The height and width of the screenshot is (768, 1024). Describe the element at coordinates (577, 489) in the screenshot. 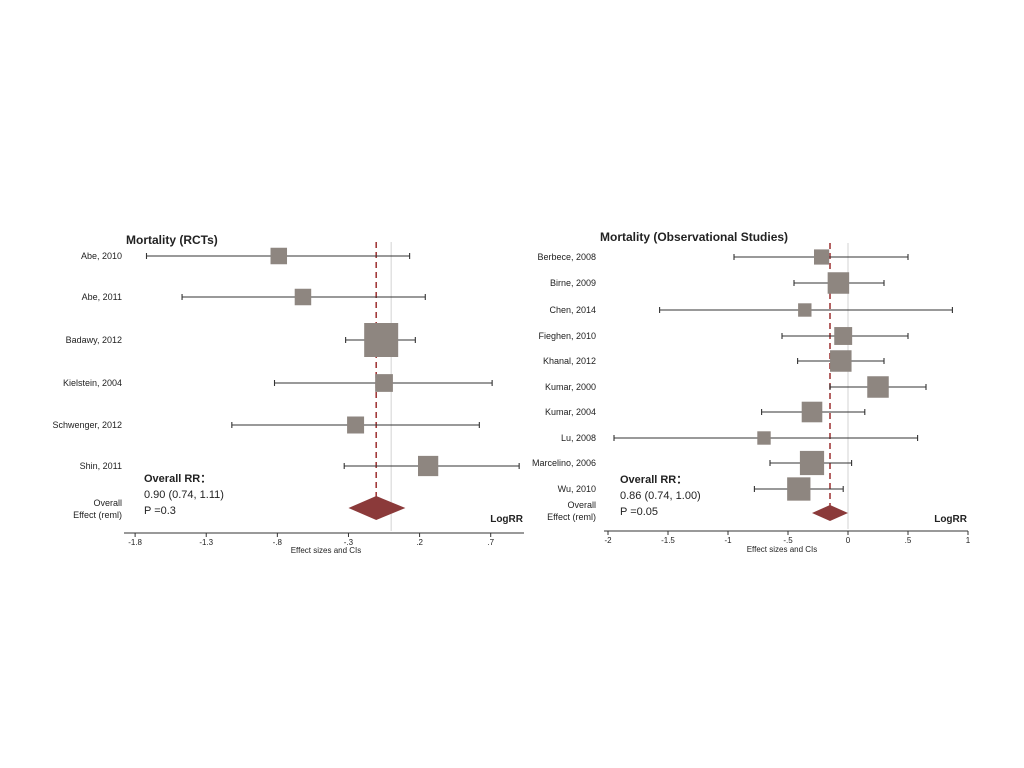

I see `study-label: Wu, 2010` at that location.